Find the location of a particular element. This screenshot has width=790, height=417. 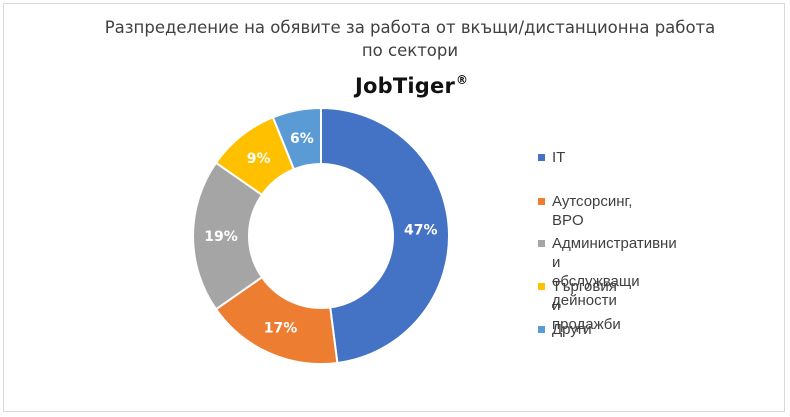

data-label-it: 47% is located at coordinates (421, 231).